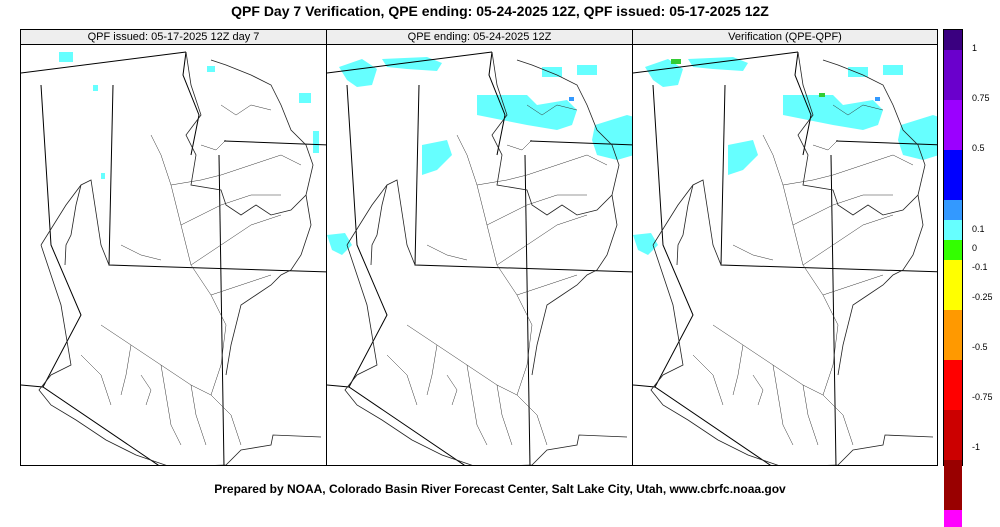 The height and width of the screenshot is (527, 1000). I want to click on legend-label: 0, so click(975, 248).